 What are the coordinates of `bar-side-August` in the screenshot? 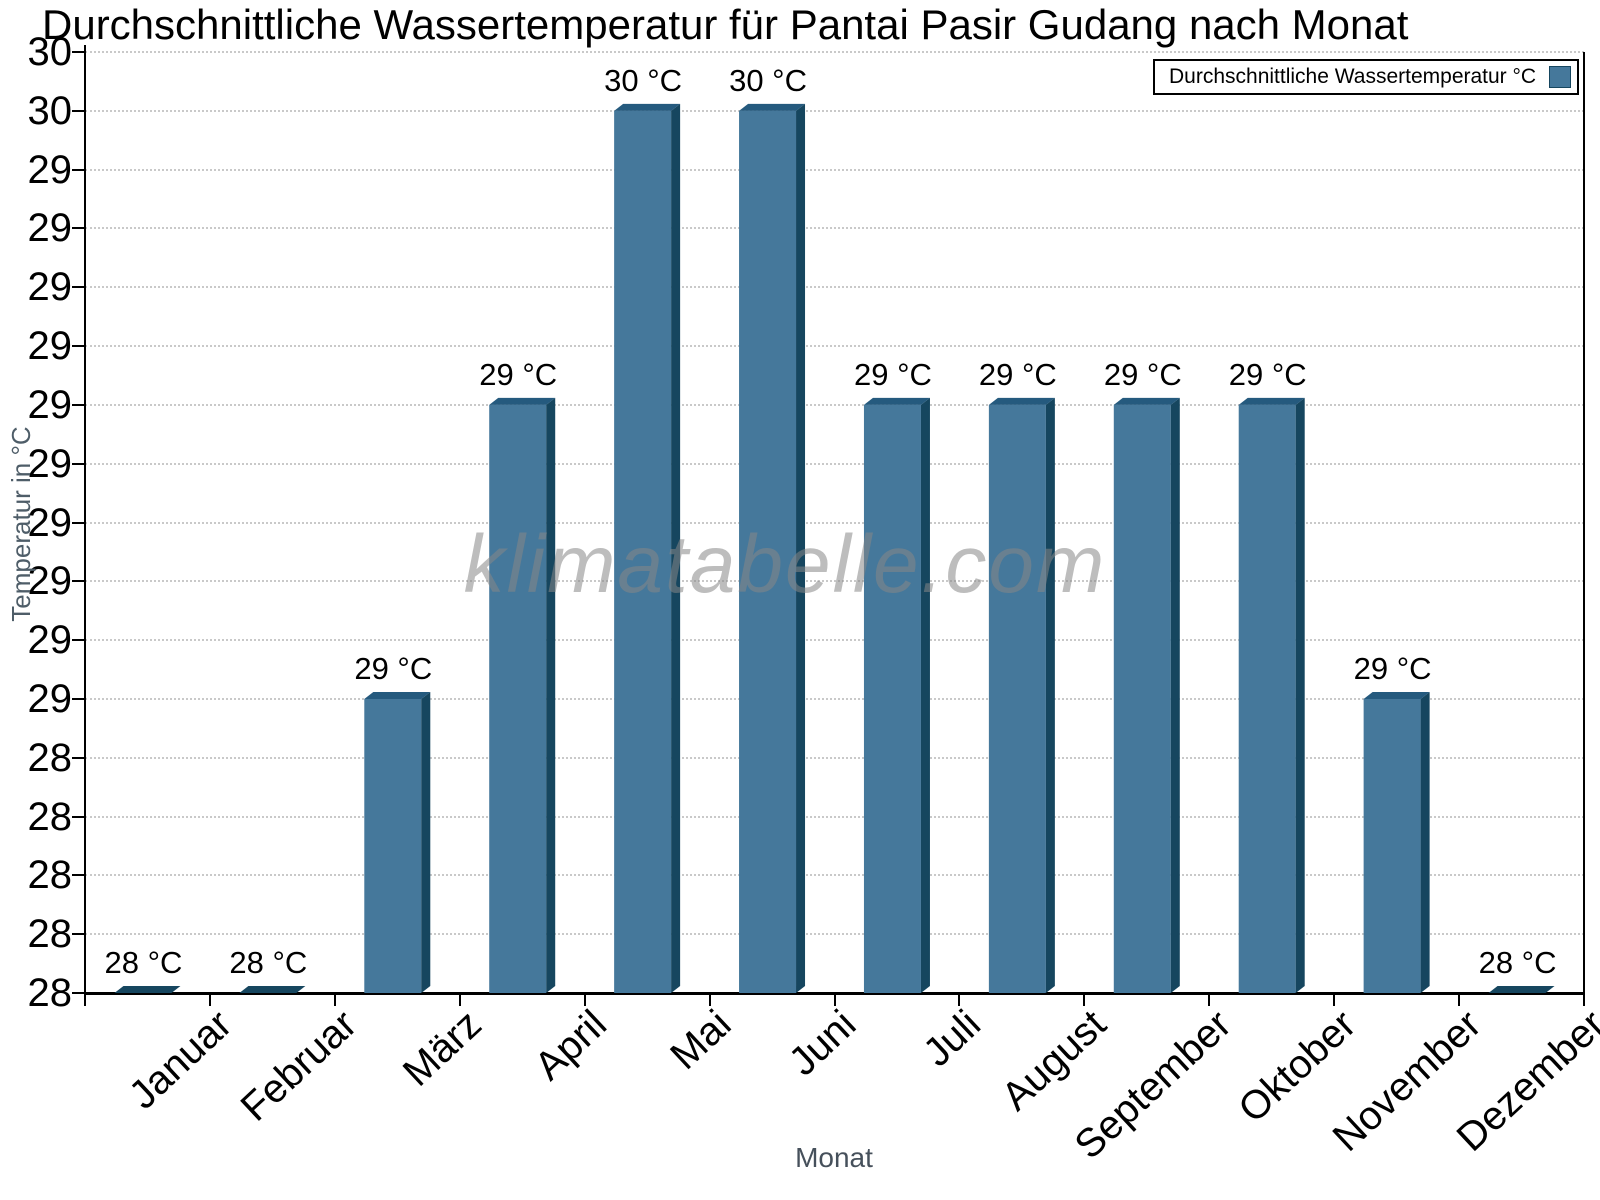 It's located at (1050, 695).